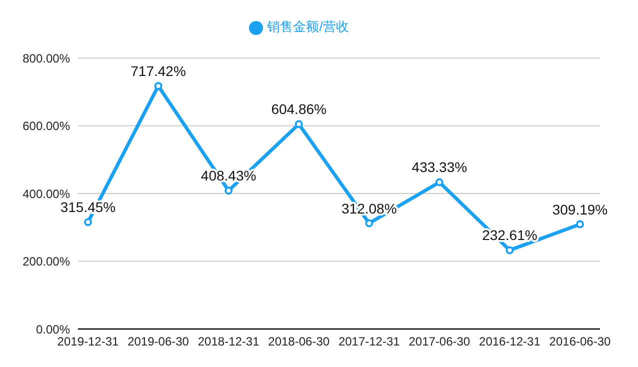 The image size is (638, 367). I want to click on x-tick-label: 2019-06-30, so click(159, 341).